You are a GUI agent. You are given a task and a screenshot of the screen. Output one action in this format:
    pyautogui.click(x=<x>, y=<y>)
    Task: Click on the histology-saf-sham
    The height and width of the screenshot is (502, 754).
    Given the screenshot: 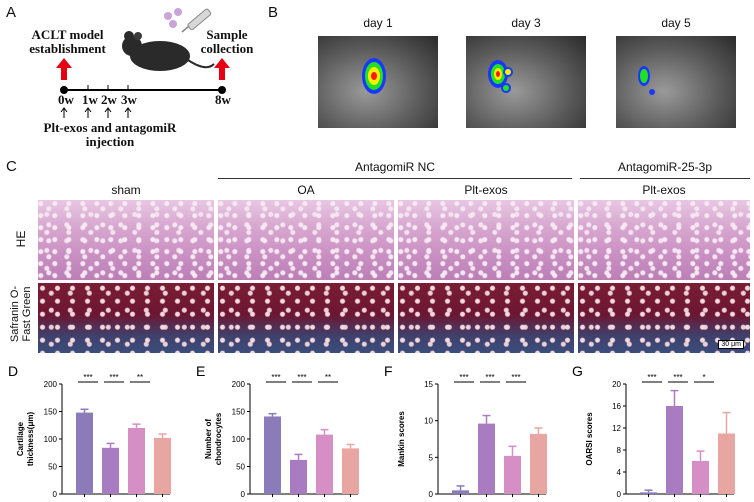 What is the action you would take?
    pyautogui.click(x=126, y=318)
    